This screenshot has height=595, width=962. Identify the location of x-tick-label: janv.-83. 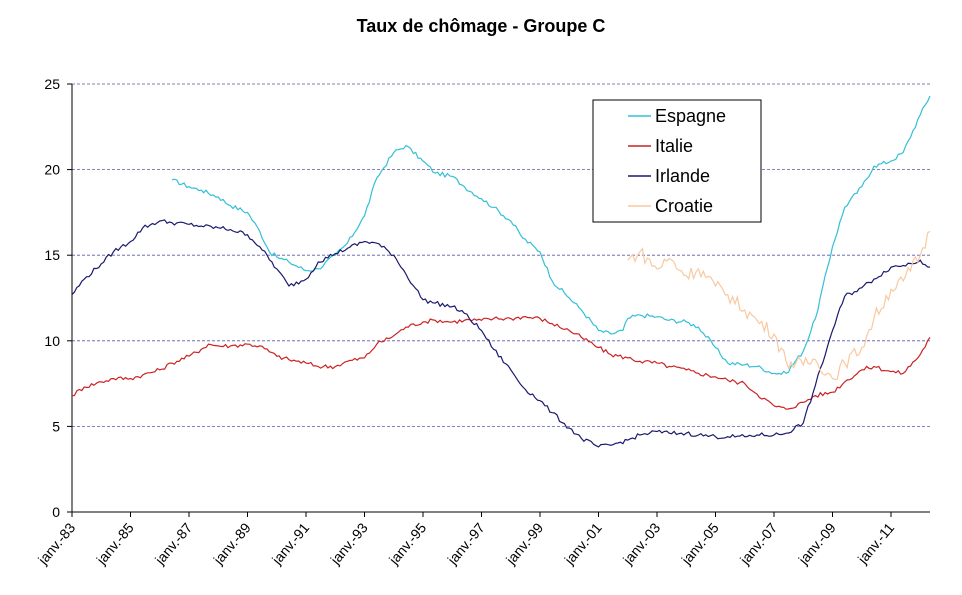
(56, 543).